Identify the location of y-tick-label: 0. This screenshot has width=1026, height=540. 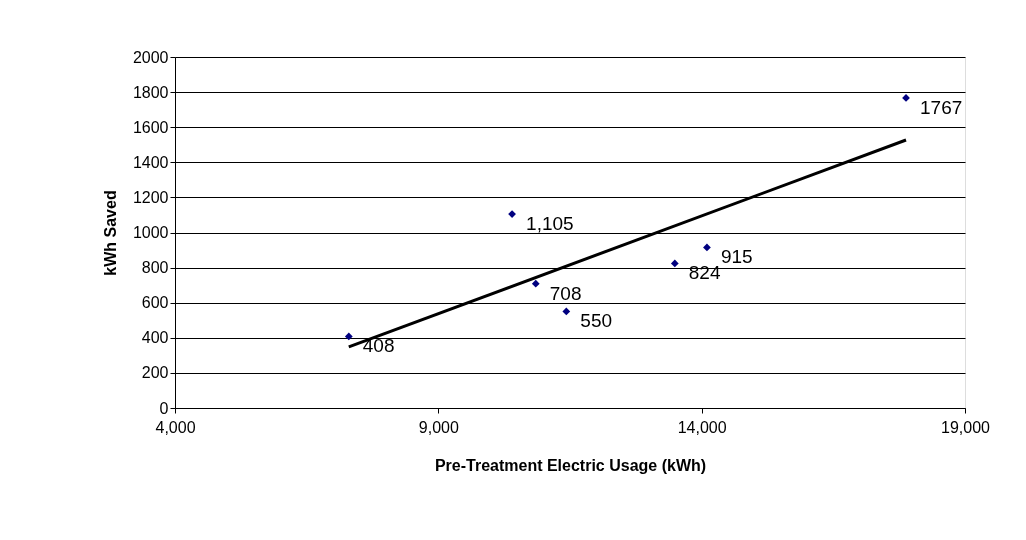
(164, 408).